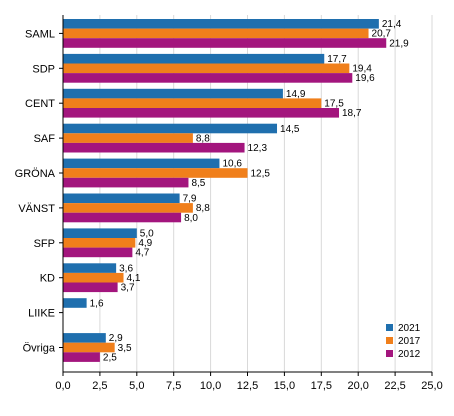 This screenshot has height=416, width=454. What do you see at coordinates (97, 303) in the screenshot?
I see `data-label: 1,6` at bounding box center [97, 303].